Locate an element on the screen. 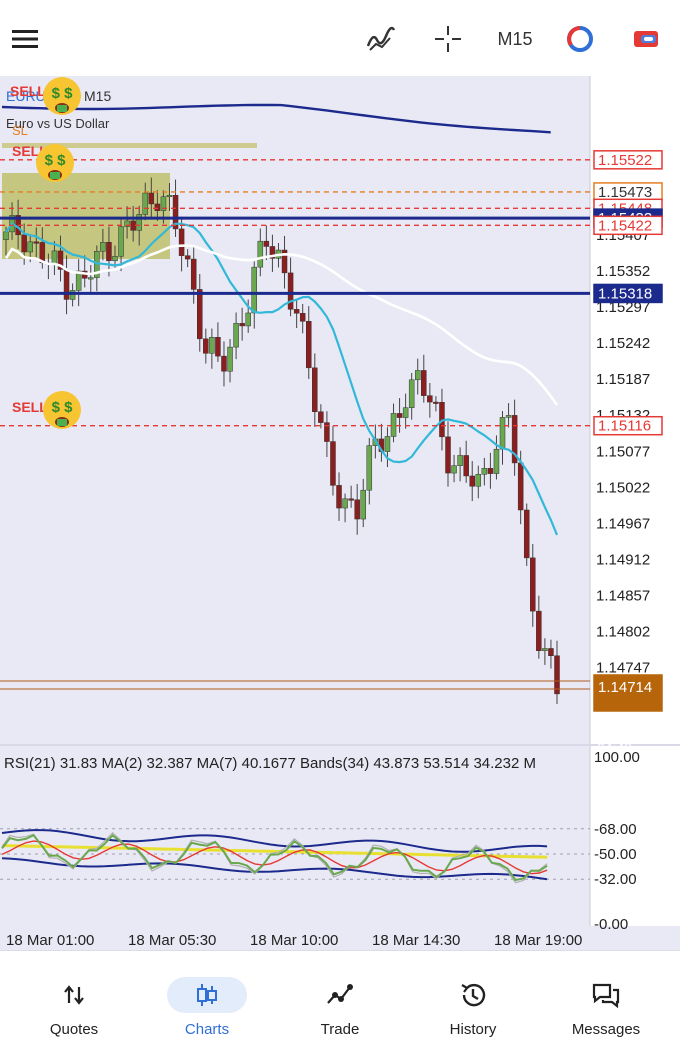 The height and width of the screenshot is (1061, 680). menu-icon is located at coordinates (25, 39).